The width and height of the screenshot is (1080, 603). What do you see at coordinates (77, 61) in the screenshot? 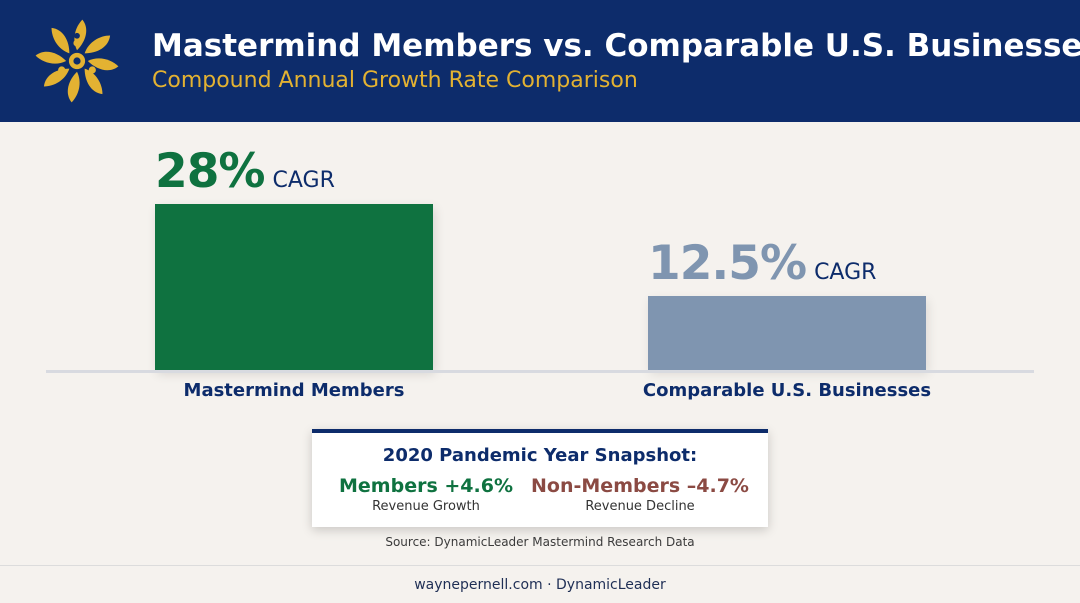
I see `sunburst-people-logo-icon` at bounding box center [77, 61].